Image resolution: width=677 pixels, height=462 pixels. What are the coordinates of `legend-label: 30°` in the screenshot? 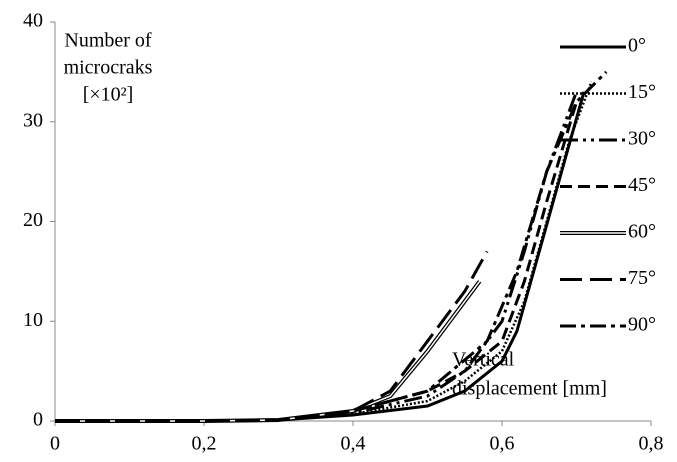 It's located at (642, 139).